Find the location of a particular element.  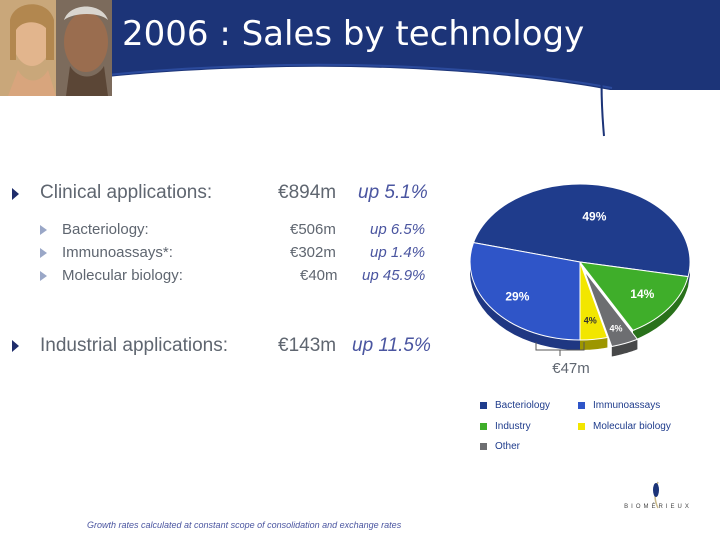

legend-item-industry: Industry is located at coordinates (505, 426).